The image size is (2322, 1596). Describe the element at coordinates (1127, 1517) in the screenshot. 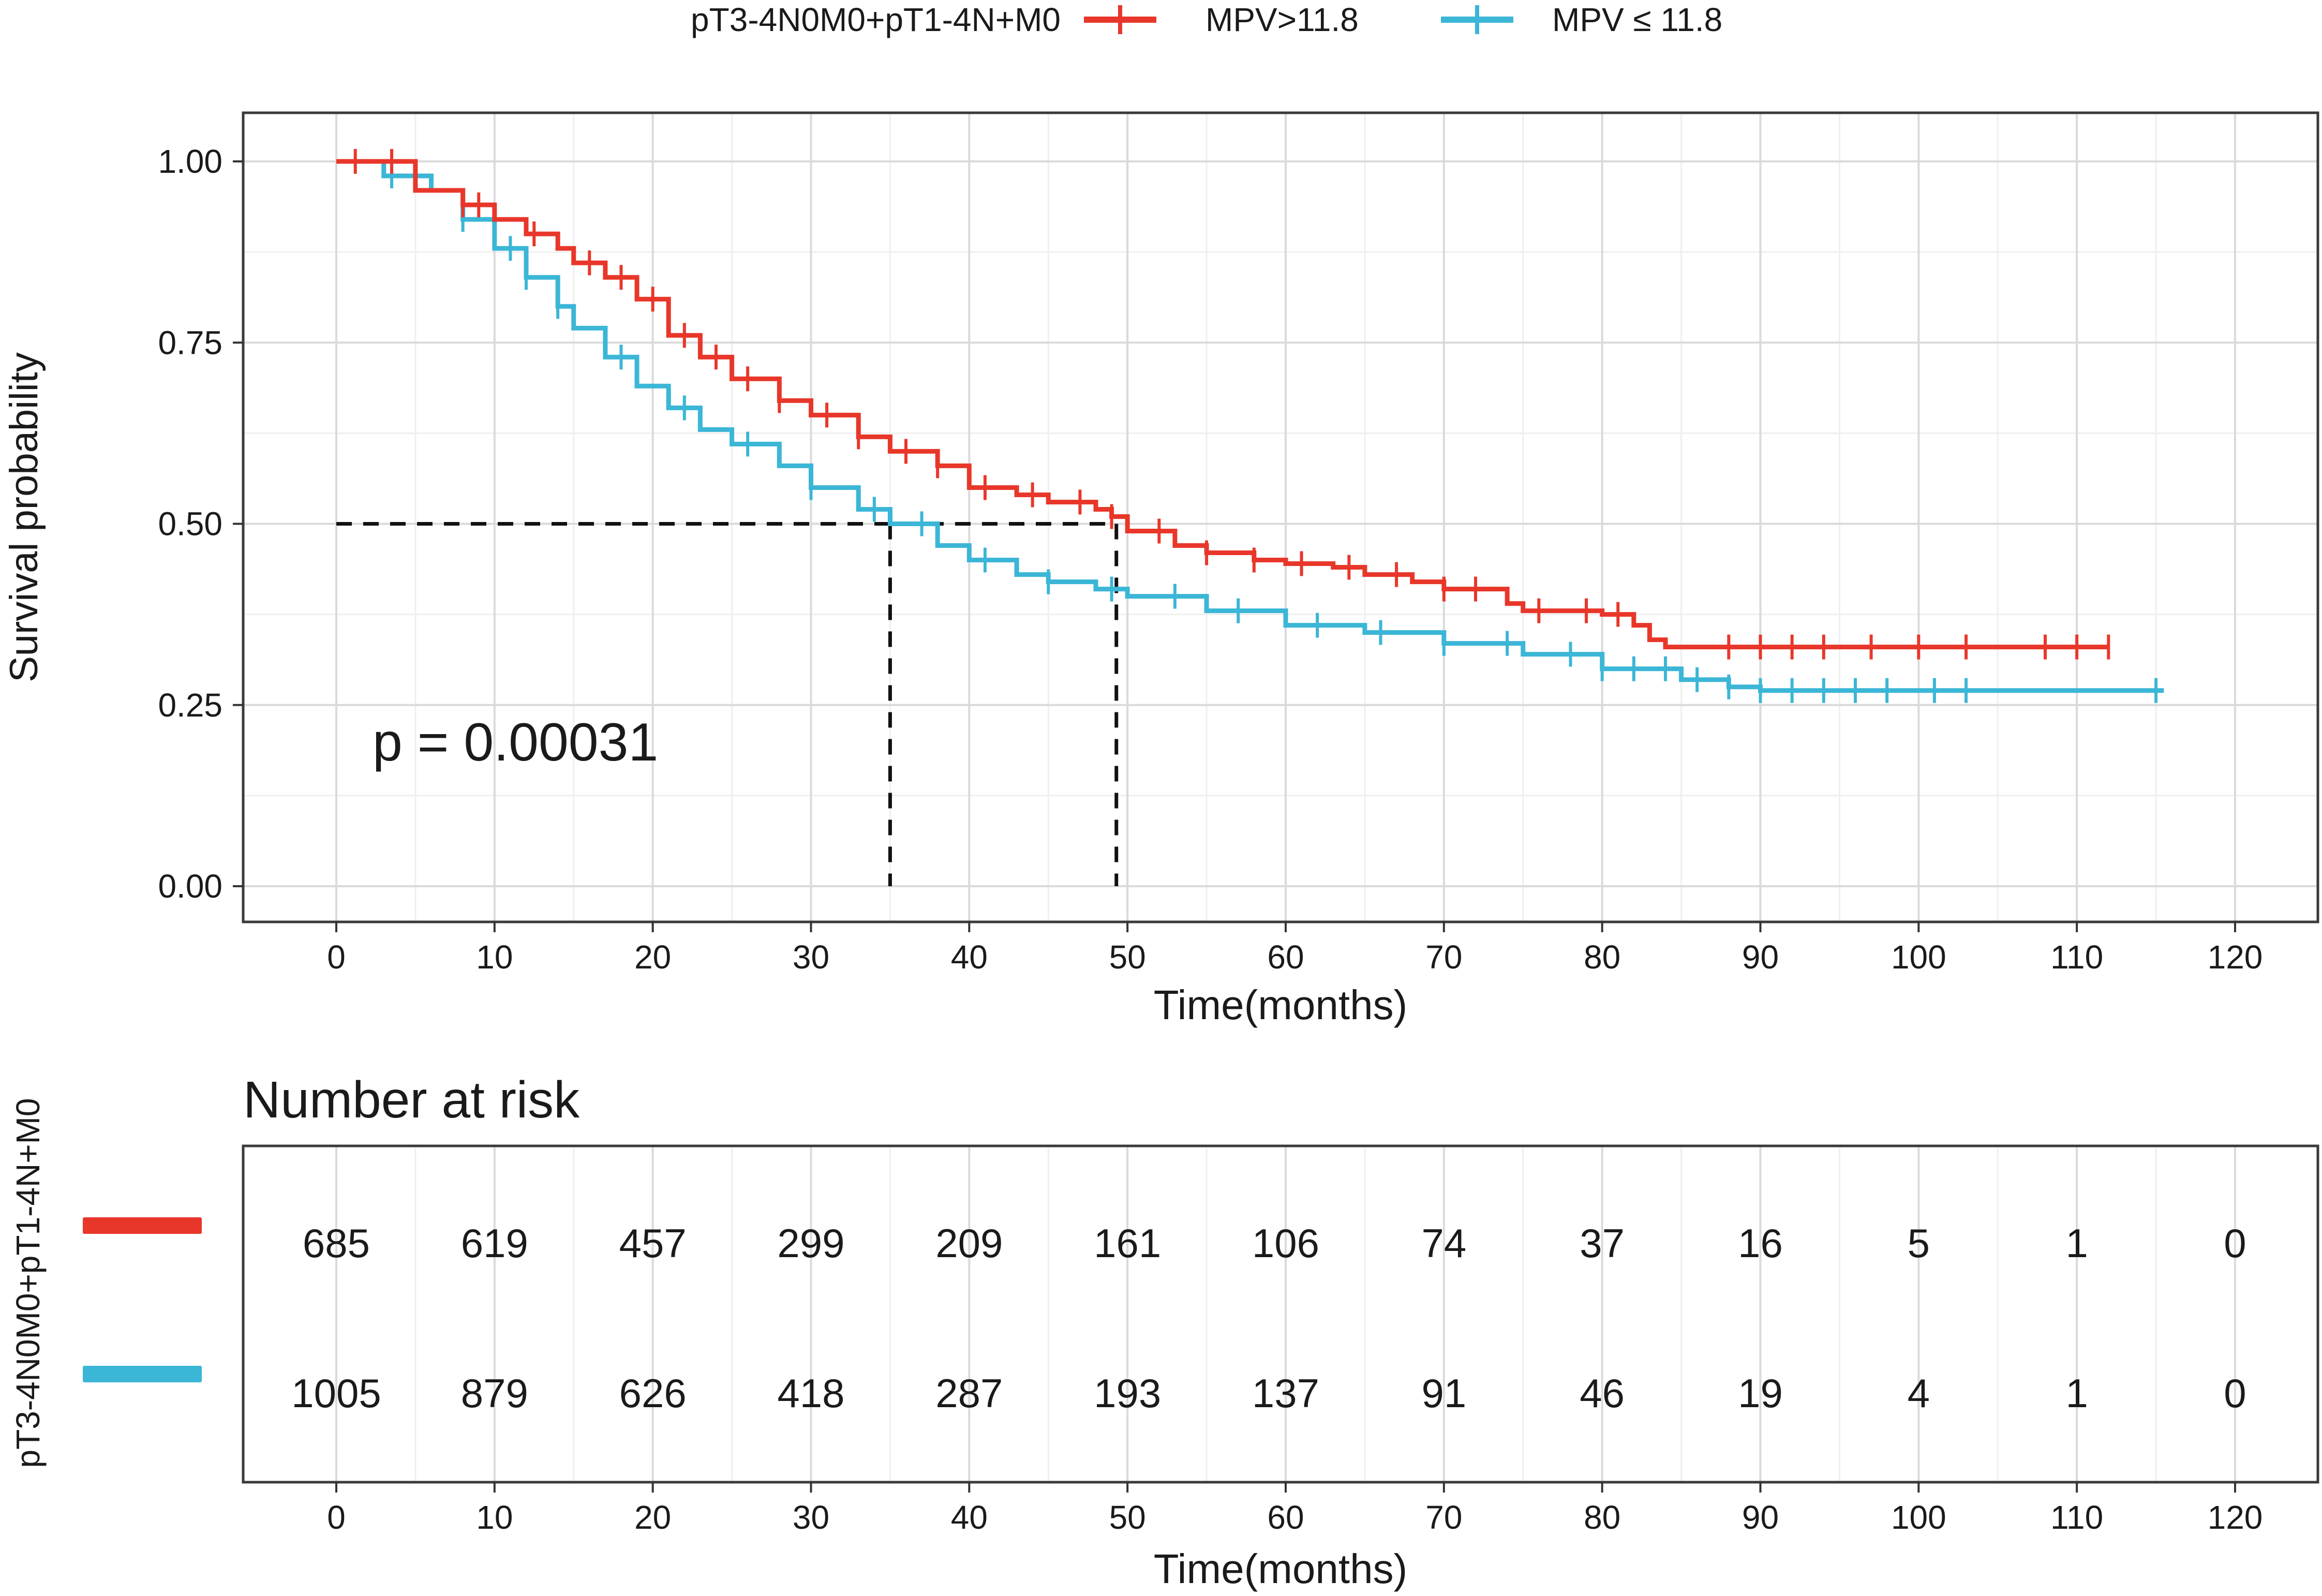

I see `risk-x-tick-label: 50` at that location.